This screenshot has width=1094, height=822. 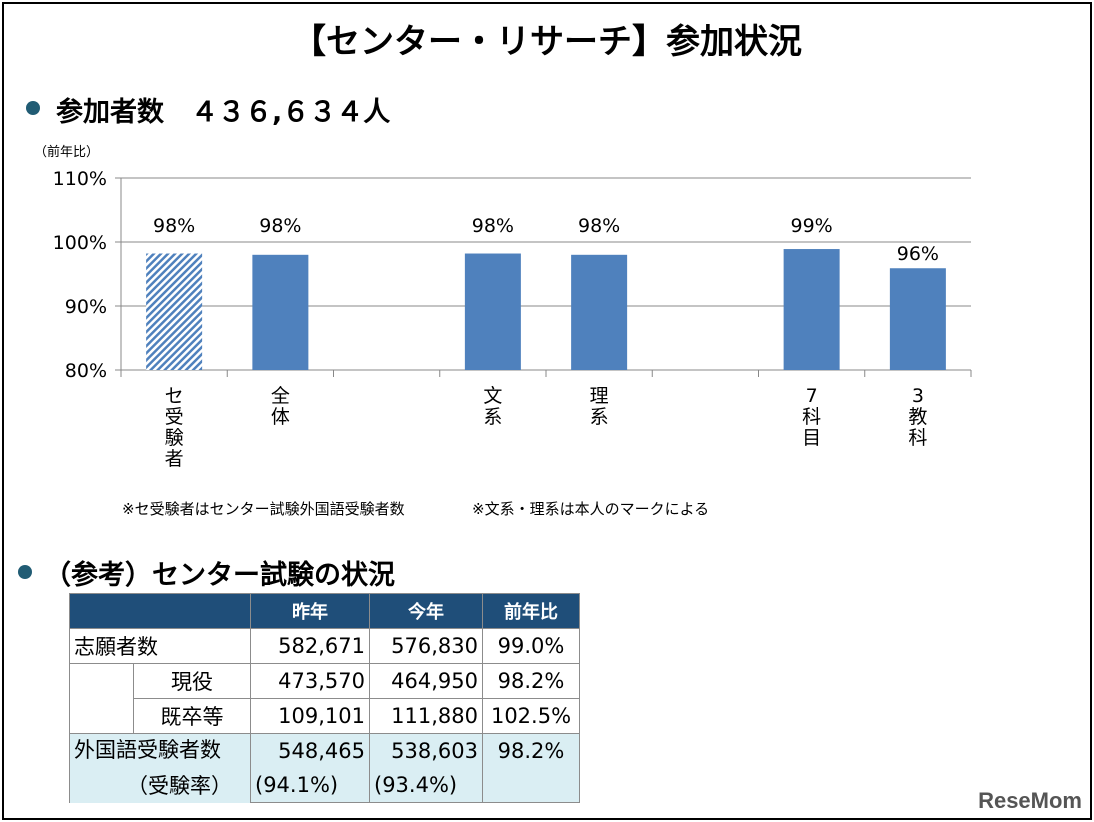 What do you see at coordinates (310, 681) in the screenshot?
I see `cell-last: 473,570` at bounding box center [310, 681].